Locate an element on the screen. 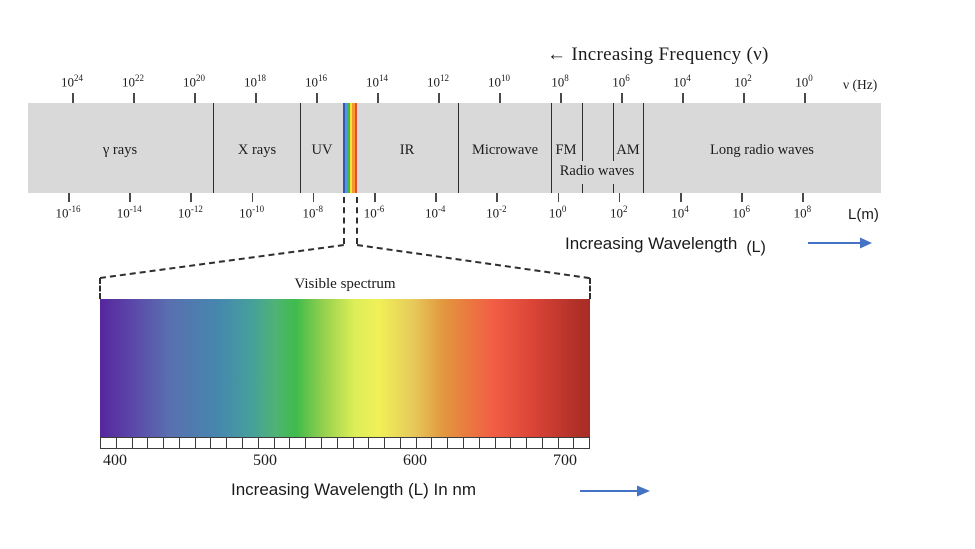 Image resolution: width=975 pixels, height=549 pixels. wavelength-unit-label: L(m) is located at coordinates (863, 214).